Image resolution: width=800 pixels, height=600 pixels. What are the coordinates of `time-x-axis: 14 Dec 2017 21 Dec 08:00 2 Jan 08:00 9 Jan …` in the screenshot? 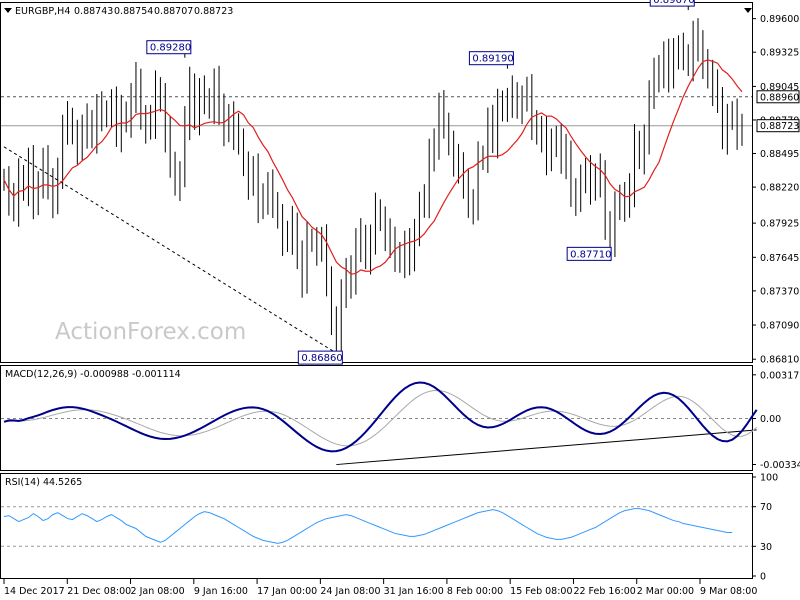 It's located at (380, 588).